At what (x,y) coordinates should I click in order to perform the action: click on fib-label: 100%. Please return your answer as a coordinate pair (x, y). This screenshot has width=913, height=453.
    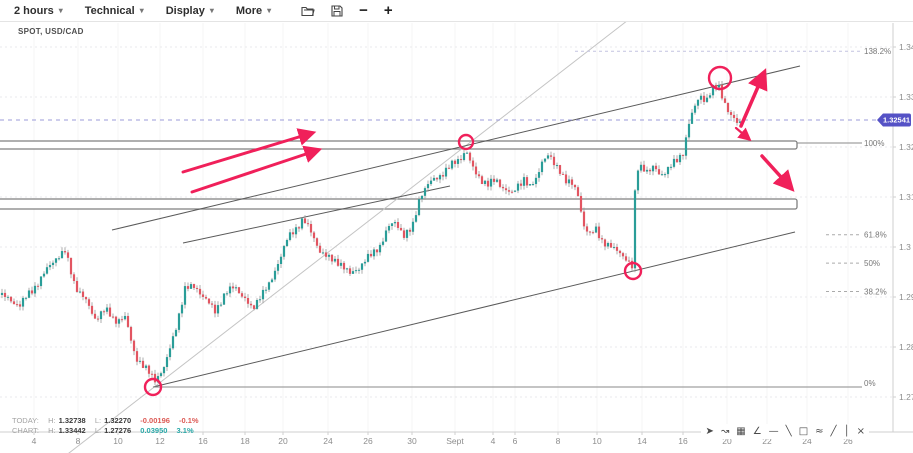
    Looking at the image, I should click on (874, 143).